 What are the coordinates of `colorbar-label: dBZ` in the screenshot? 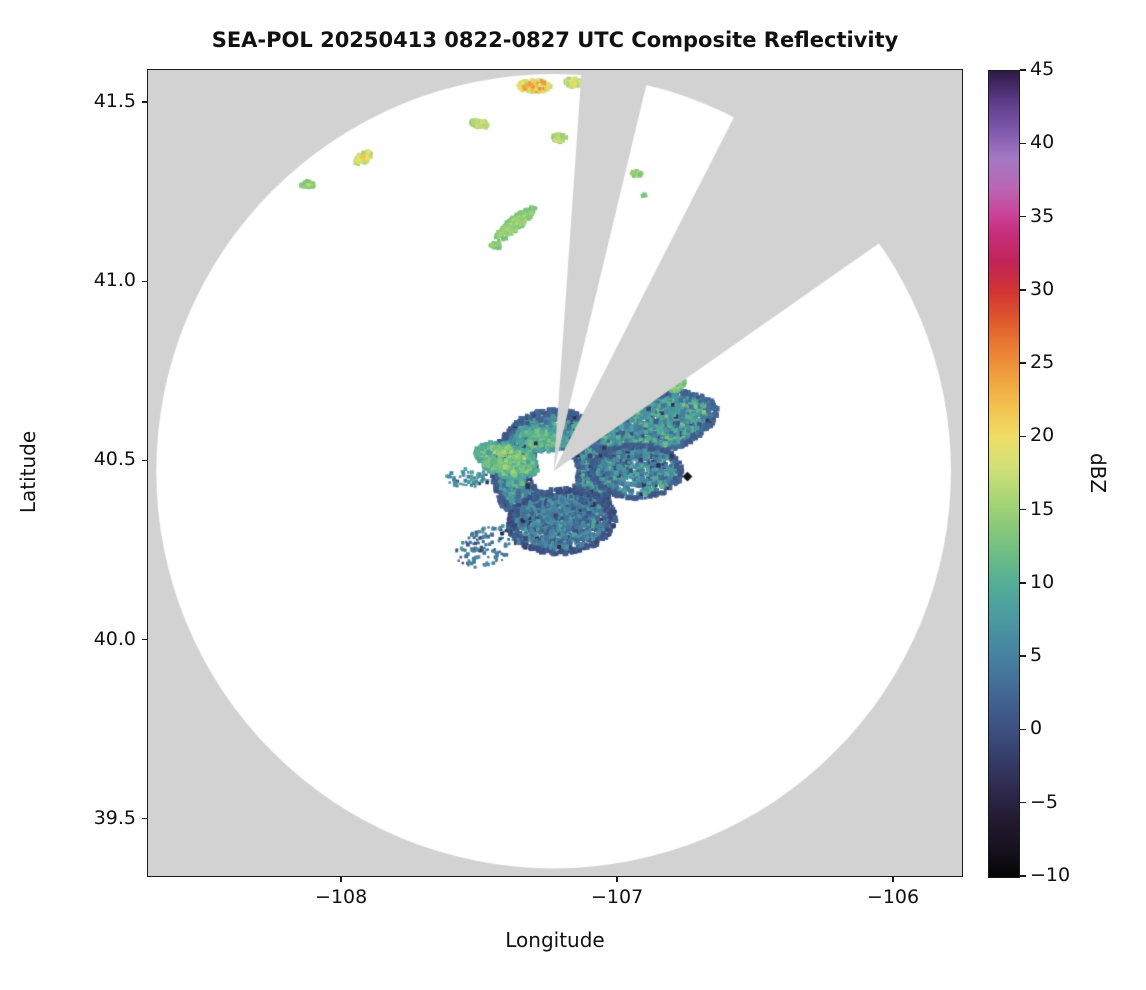 It's located at (1098, 473).